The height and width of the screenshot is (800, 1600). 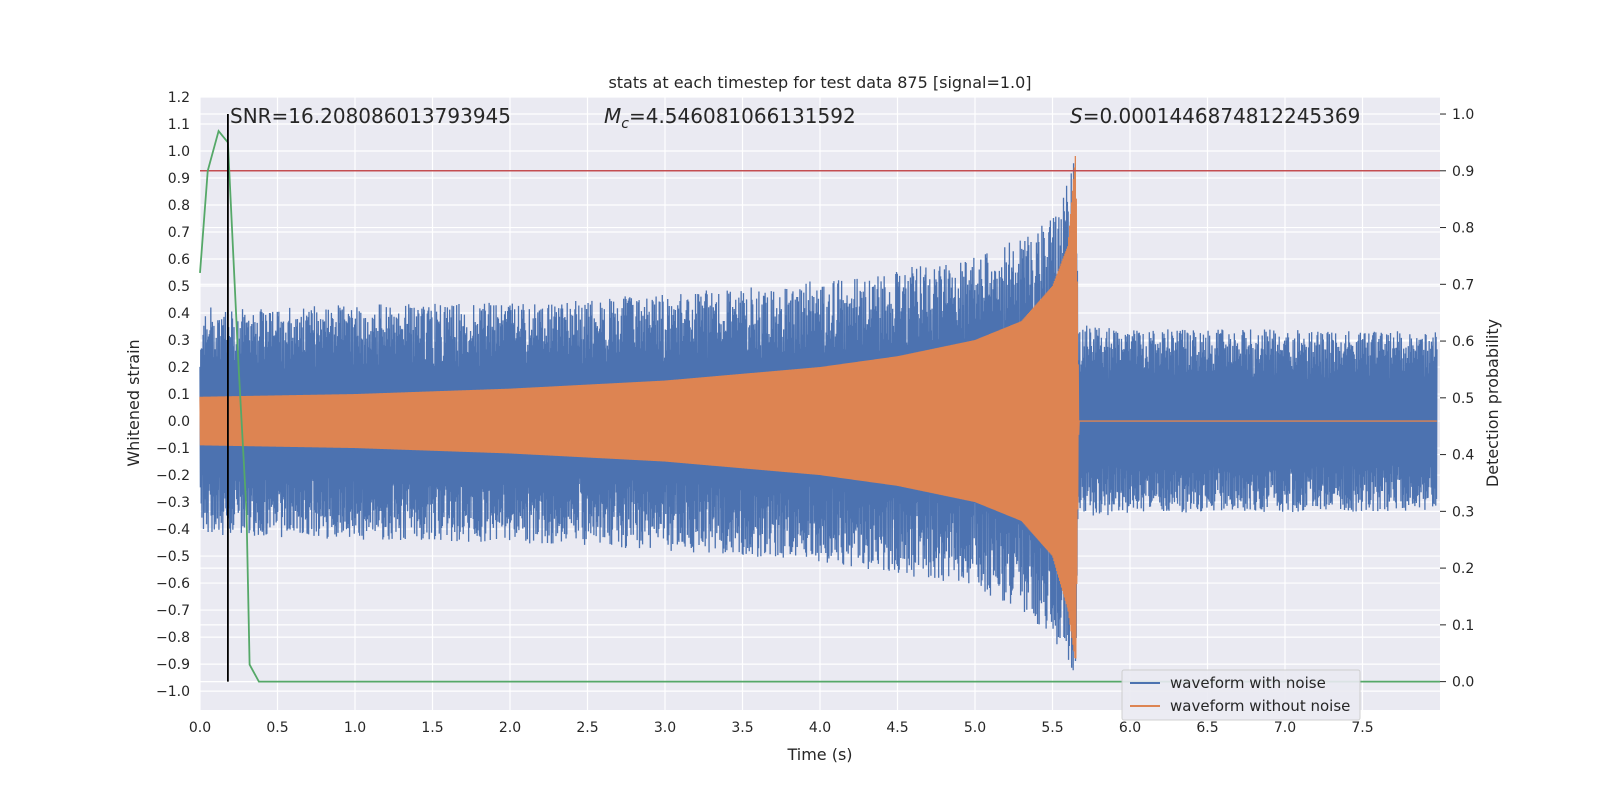 I want to click on x-tick-label: 4.5, so click(x=897, y=728).